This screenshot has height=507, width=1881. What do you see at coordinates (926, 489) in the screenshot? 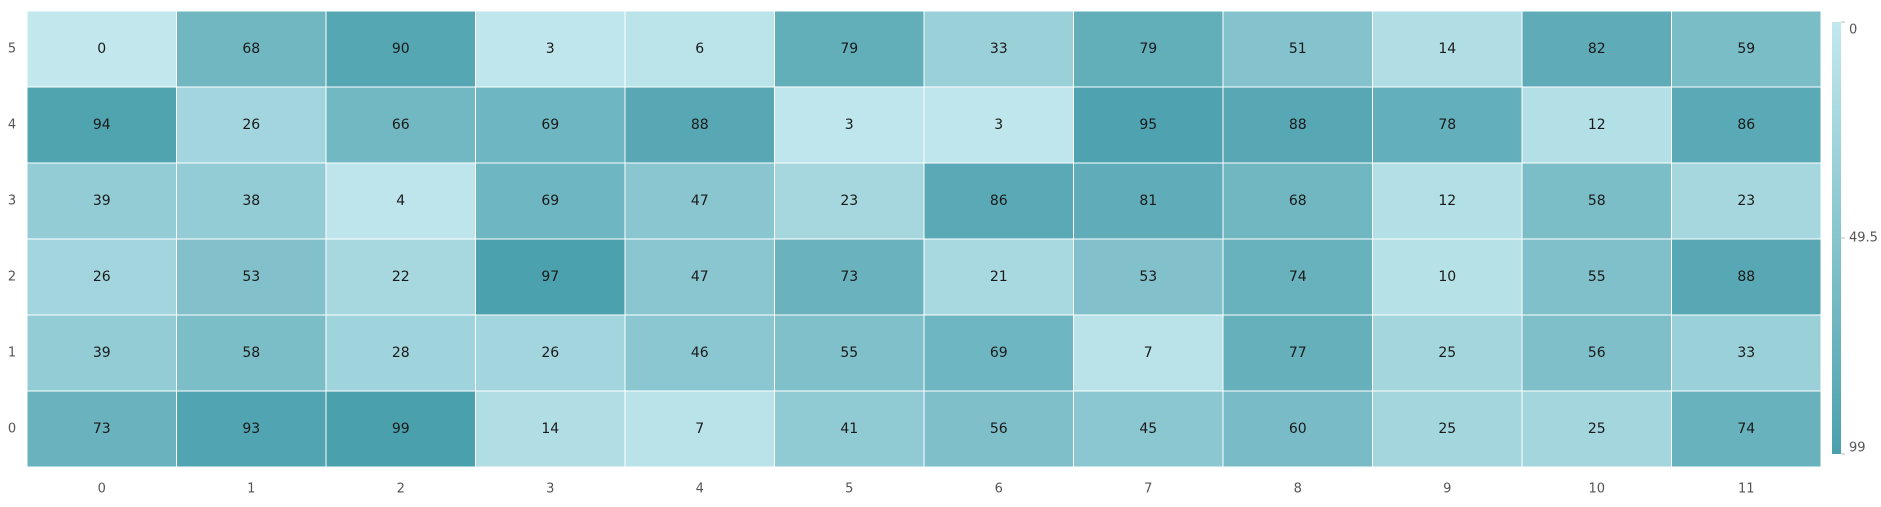
I see `x-axis-tick-labels: 0 1 2 3 4 5 6 7 8 9 10 11` at bounding box center [926, 489].